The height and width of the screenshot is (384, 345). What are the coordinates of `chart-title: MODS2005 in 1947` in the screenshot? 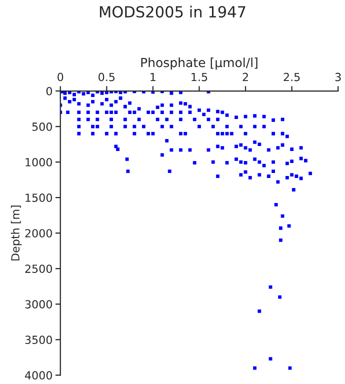 It's located at (173, 12).